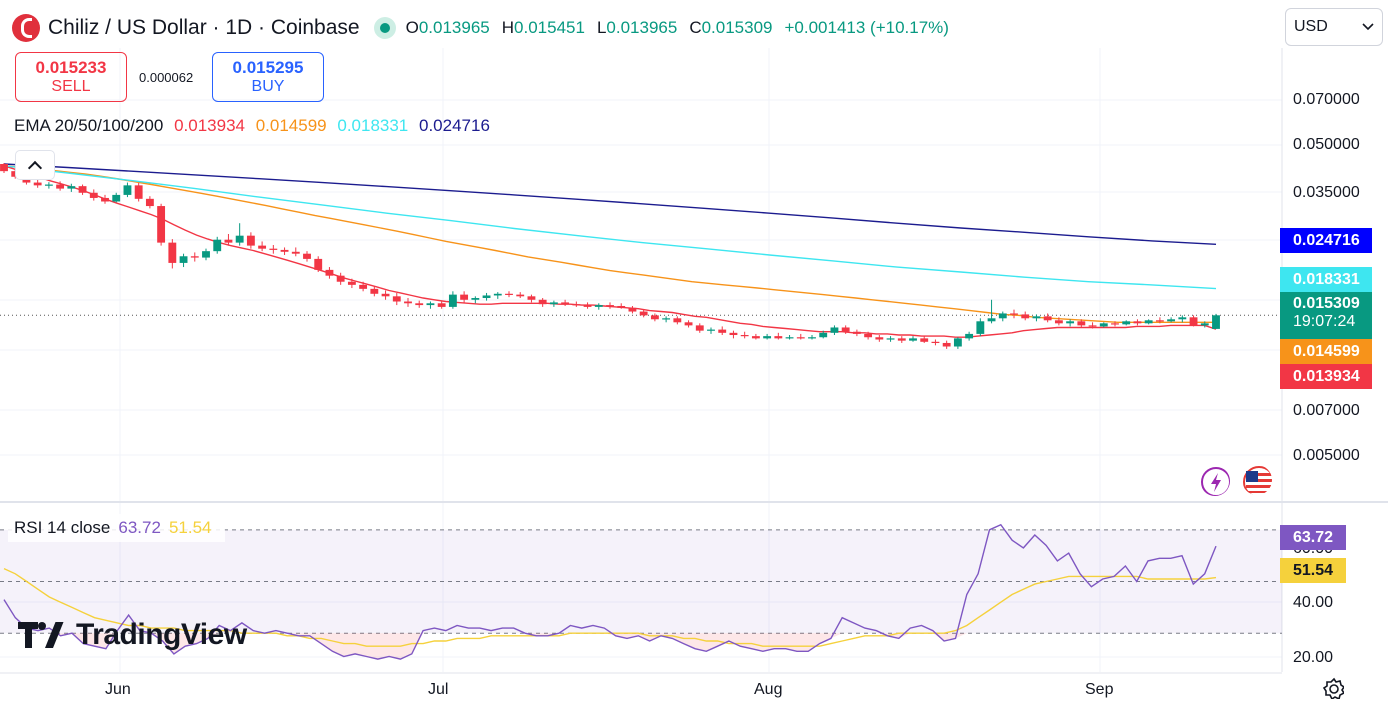 This screenshot has height=707, width=1388. Describe the element at coordinates (1334, 27) in the screenshot. I see `currency-select: USD` at that location.